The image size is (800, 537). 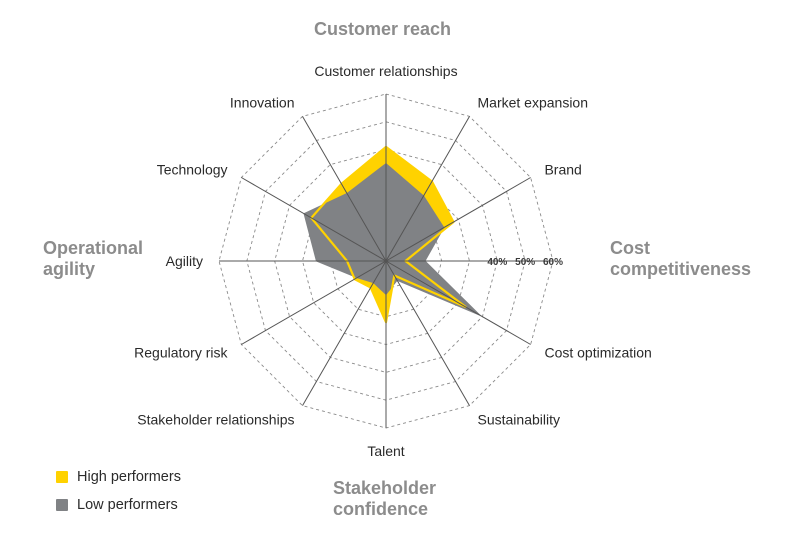 What do you see at coordinates (262, 103) in the screenshot?
I see `category-label-innovation: Innovation` at bounding box center [262, 103].